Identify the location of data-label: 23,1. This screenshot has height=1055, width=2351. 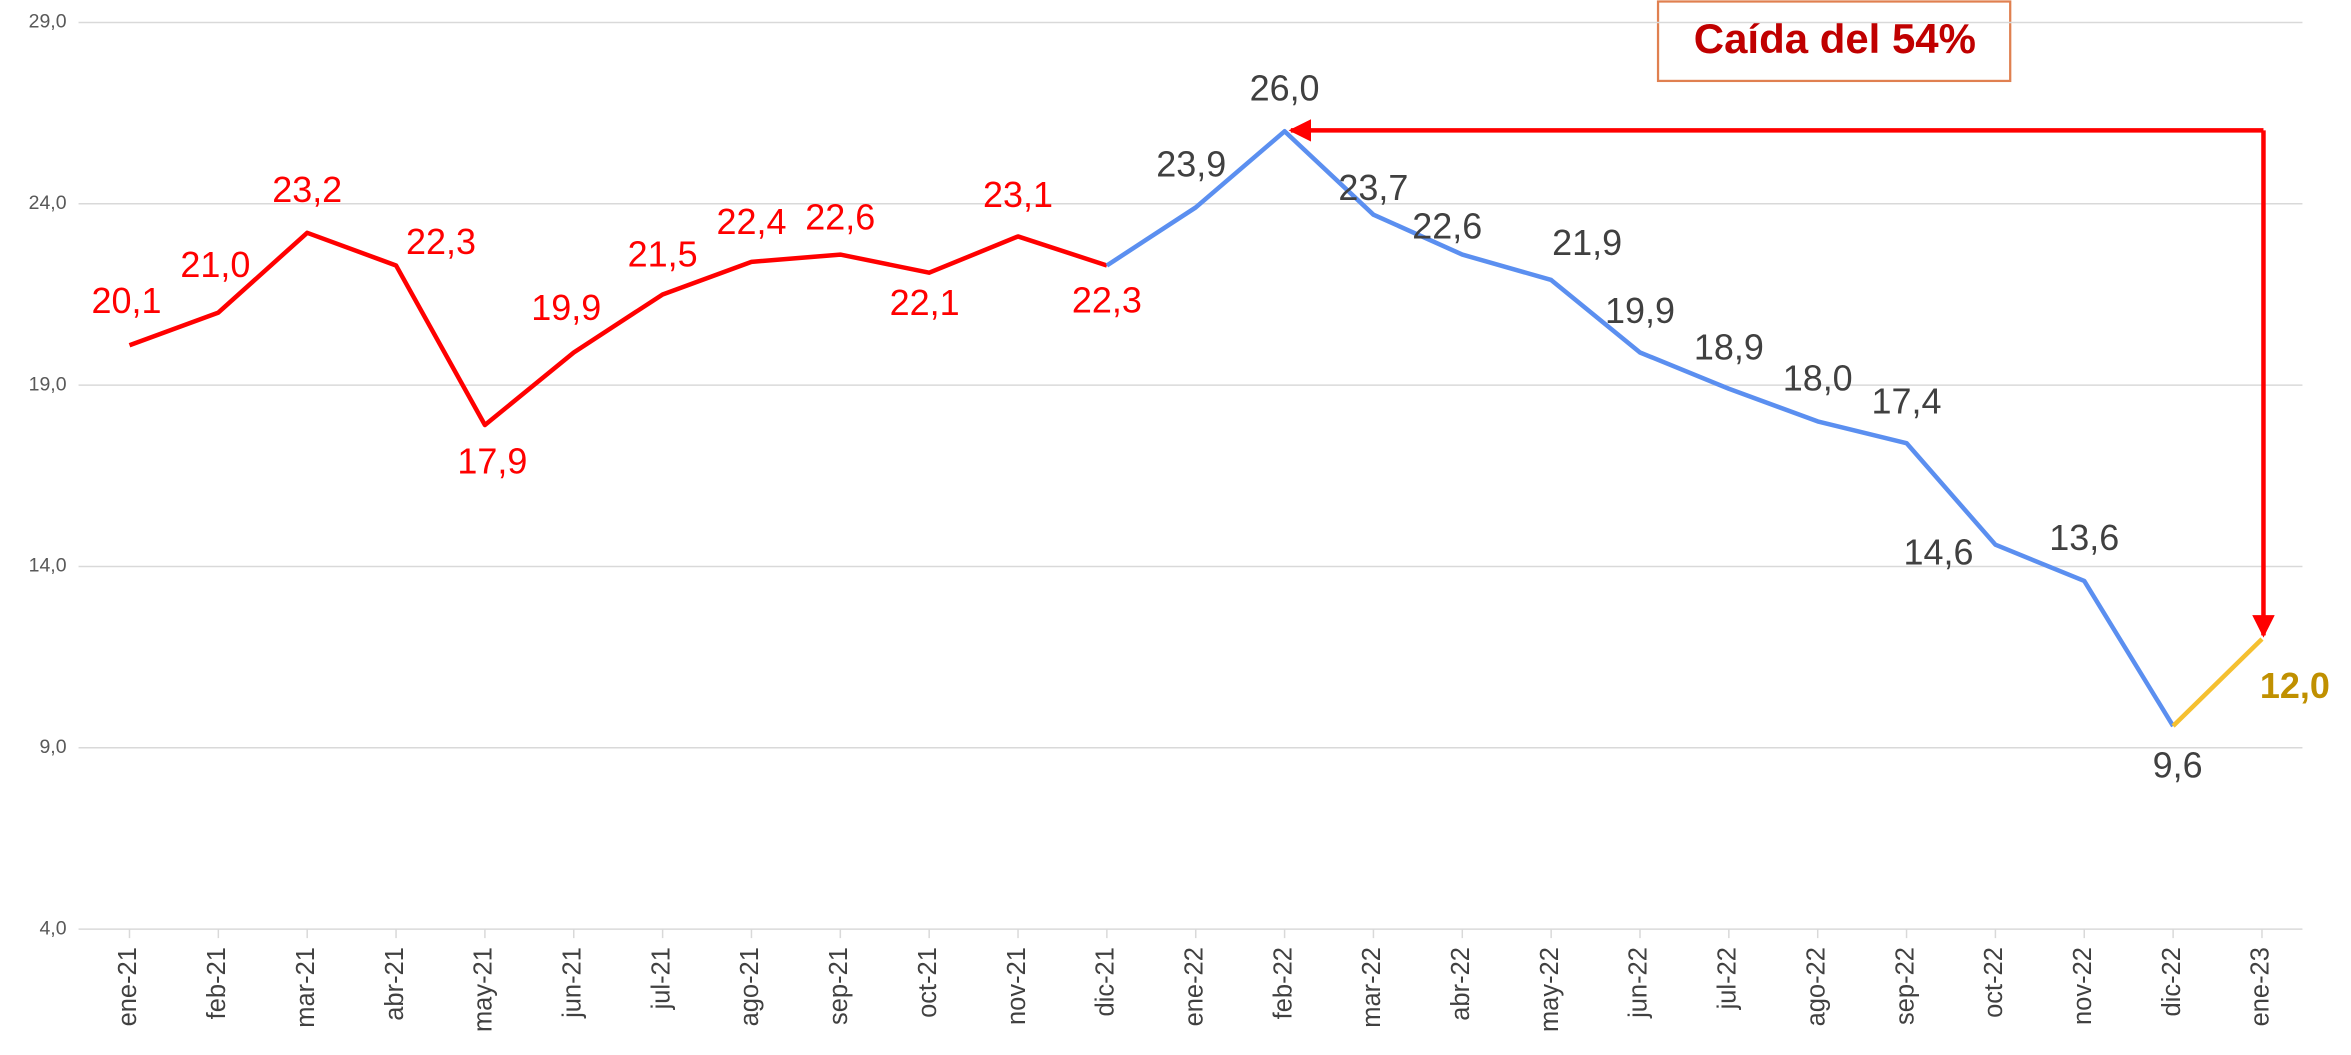
(1018, 194).